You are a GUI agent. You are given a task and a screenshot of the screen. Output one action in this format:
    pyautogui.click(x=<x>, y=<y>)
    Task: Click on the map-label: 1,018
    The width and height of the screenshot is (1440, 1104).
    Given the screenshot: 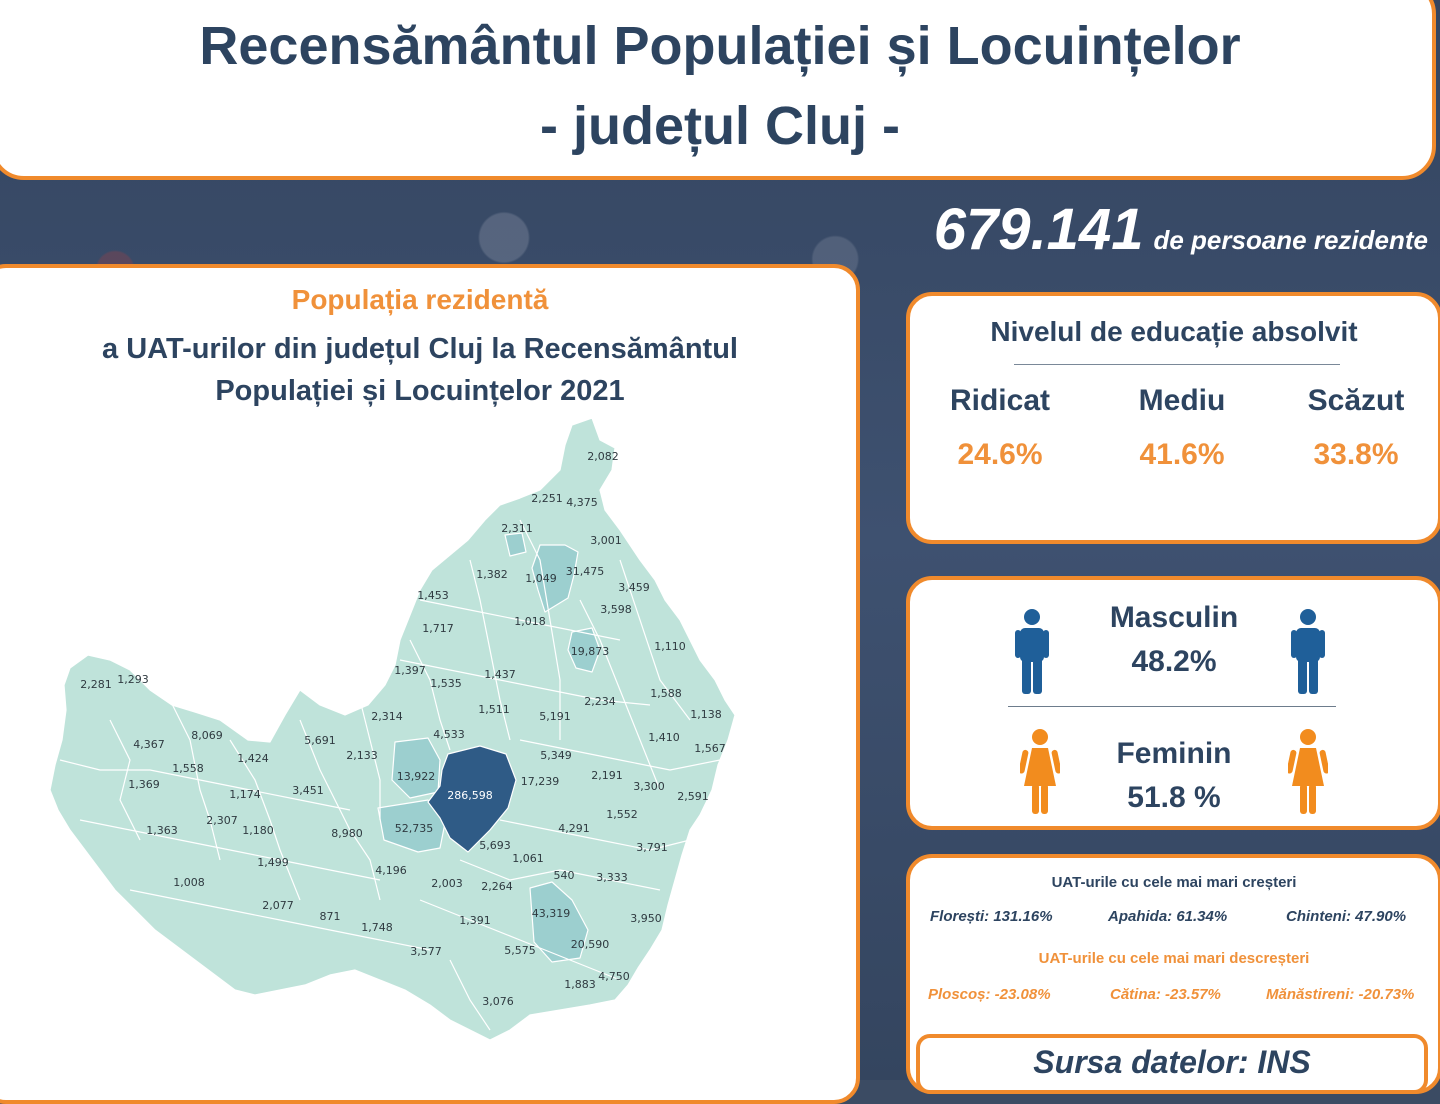 What is the action you would take?
    pyautogui.click(x=530, y=621)
    